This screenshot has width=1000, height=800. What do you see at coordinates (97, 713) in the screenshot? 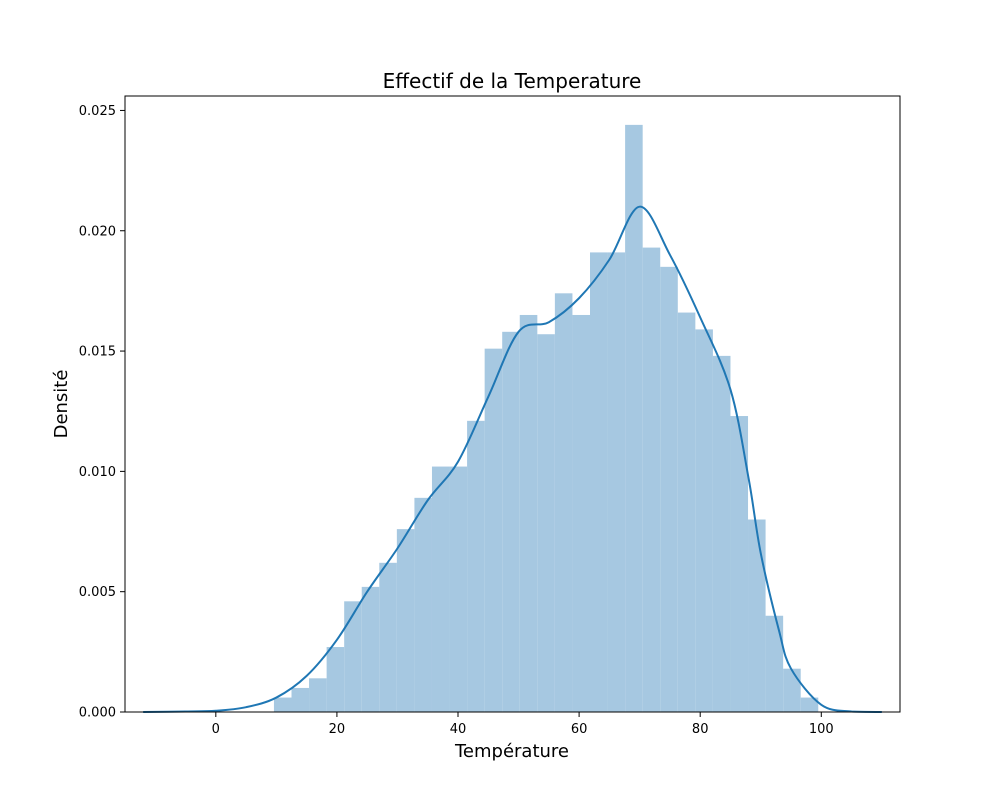
I see `y-tick-label: 0.000` at bounding box center [97, 713].